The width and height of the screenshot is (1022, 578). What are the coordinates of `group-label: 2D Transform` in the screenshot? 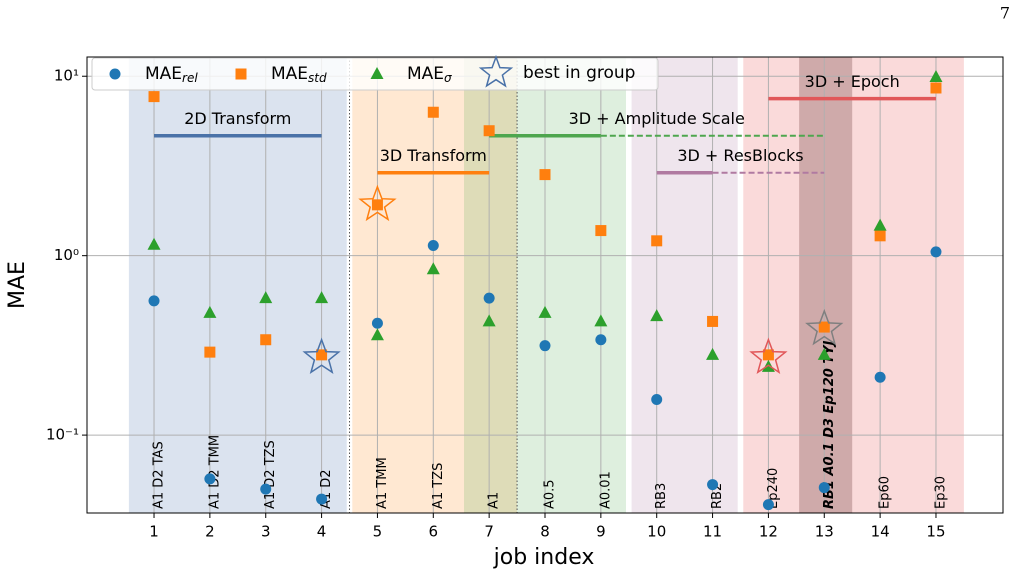 It's located at (237, 118).